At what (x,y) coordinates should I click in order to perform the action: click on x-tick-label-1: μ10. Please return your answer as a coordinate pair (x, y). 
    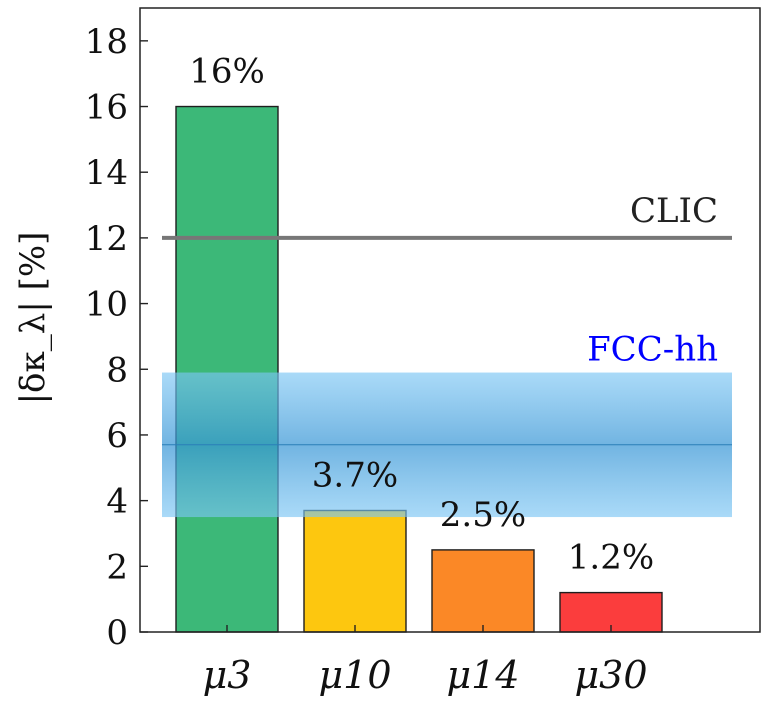
    Looking at the image, I should click on (354, 675).